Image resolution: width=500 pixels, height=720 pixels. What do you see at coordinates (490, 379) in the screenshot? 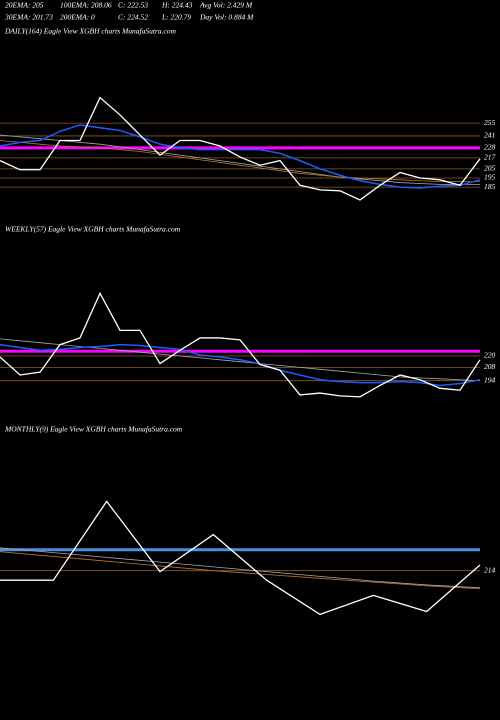
I see `y-tick-label: 194` at bounding box center [490, 379].